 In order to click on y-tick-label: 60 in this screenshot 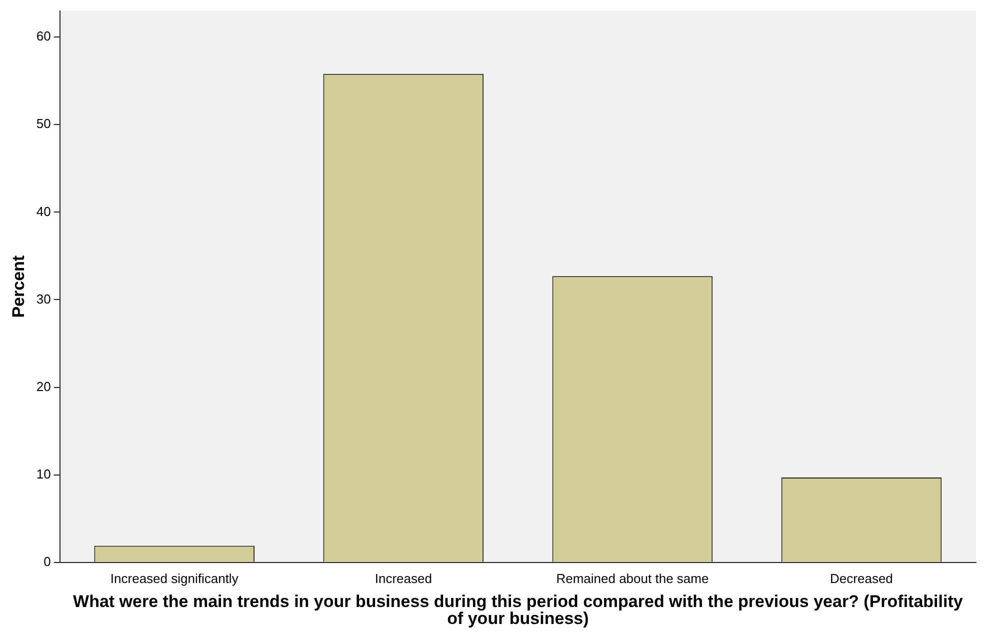, I will do `click(43, 36)`.